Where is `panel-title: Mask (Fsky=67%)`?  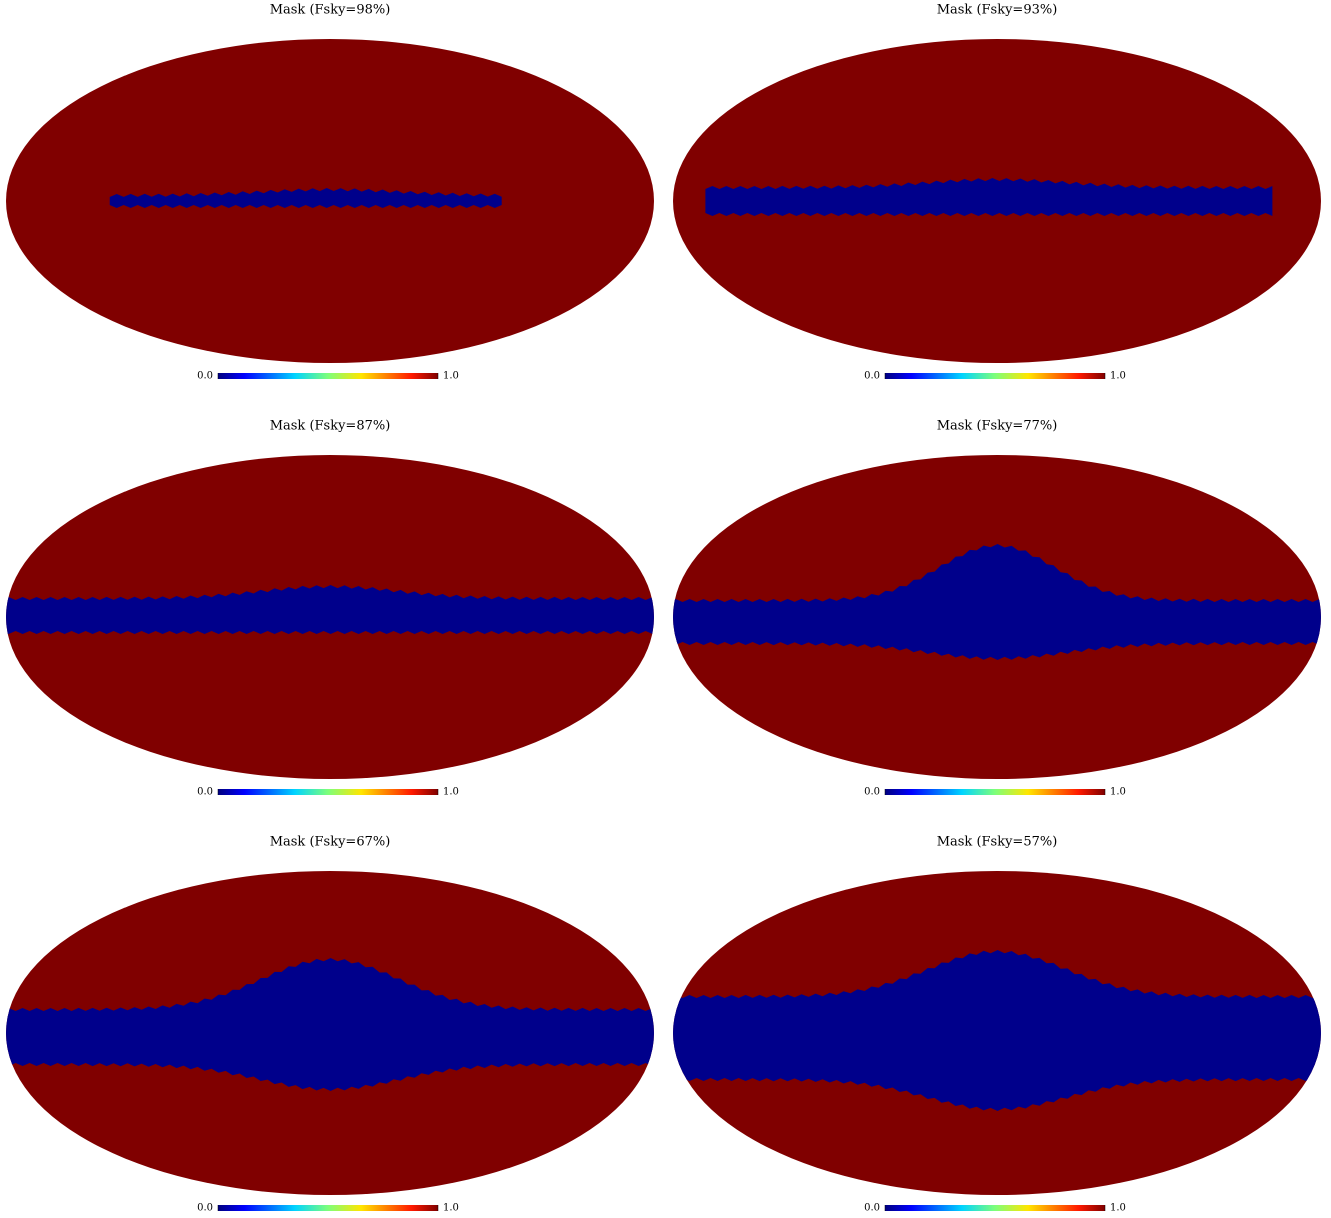 panel-title: Mask (Fsky=67%) is located at coordinates (330, 842).